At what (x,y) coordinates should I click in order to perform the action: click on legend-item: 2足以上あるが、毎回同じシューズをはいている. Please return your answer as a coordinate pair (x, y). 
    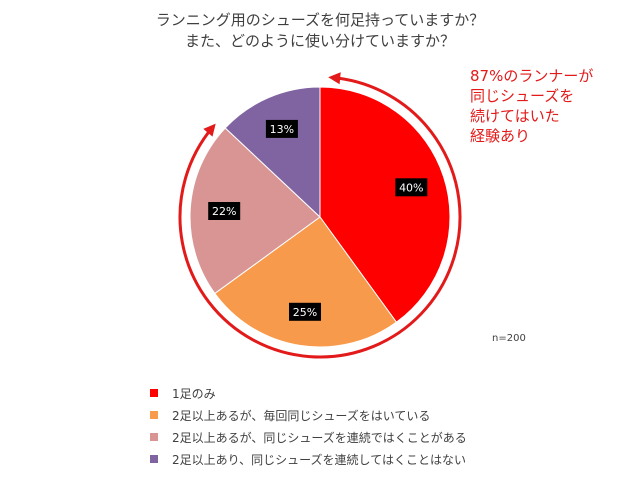
    Looking at the image, I should click on (308, 415).